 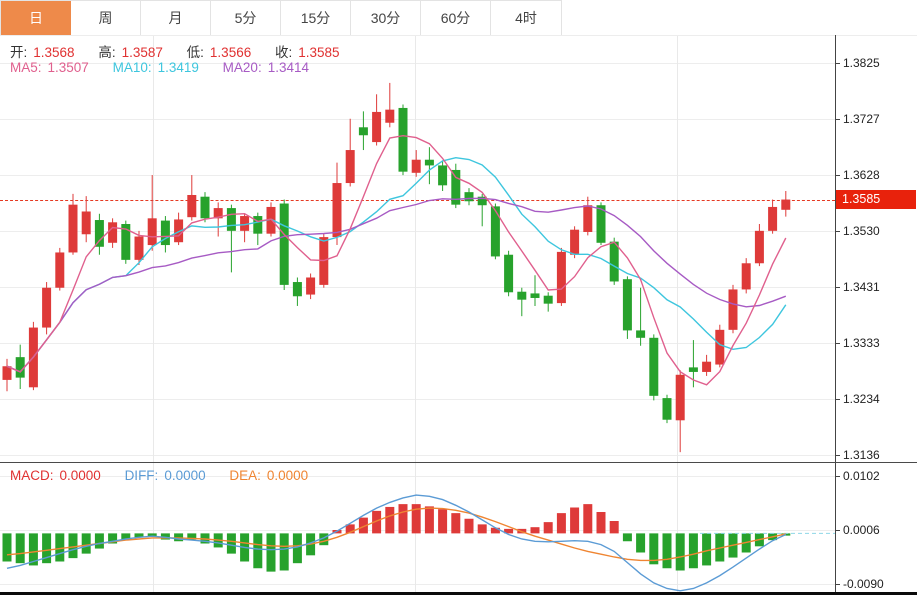 I want to click on macd-legend: MACD: 0.0000 DIFF: 0.0000 DEA: 0.0000, so click(x=162, y=475).